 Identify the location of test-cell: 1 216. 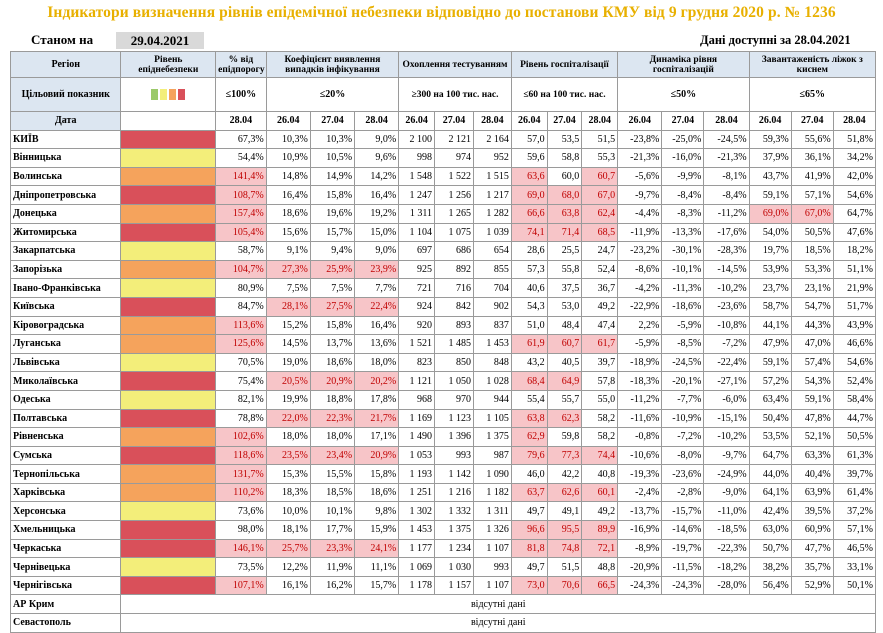
(454, 492).